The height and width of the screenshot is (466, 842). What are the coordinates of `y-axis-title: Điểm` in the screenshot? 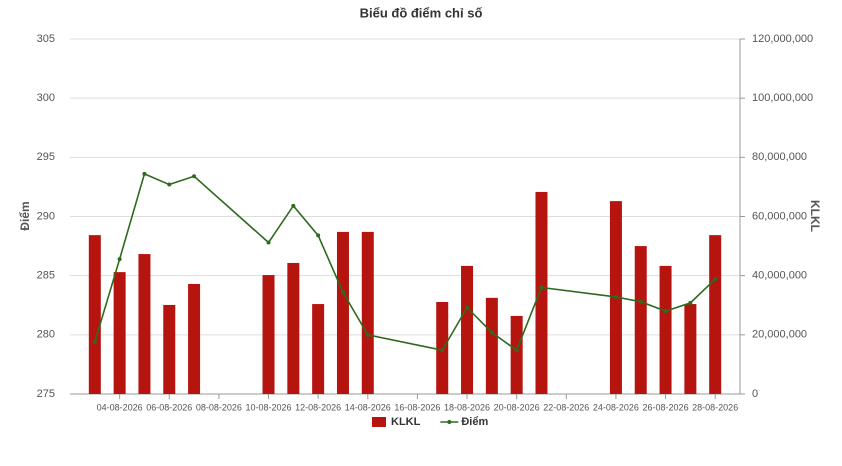 It's located at (25, 215).